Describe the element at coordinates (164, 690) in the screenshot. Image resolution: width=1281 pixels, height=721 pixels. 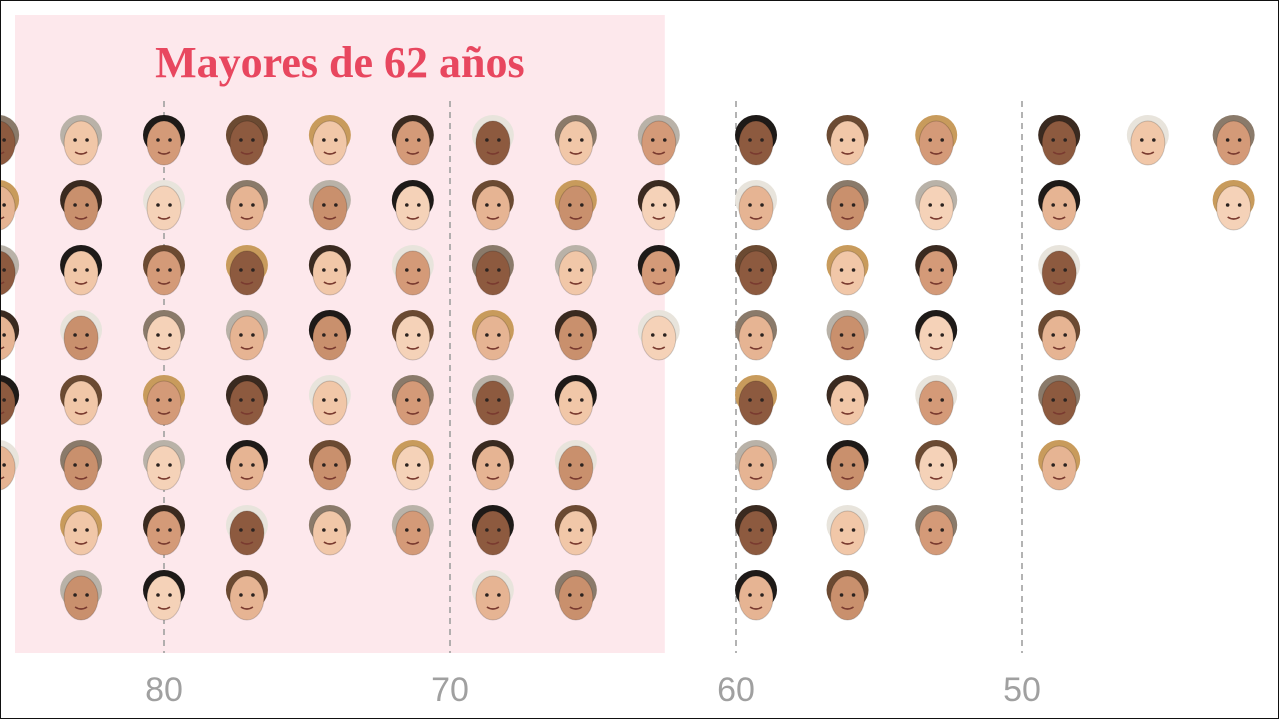
I see `x-tick-label: 80` at that location.